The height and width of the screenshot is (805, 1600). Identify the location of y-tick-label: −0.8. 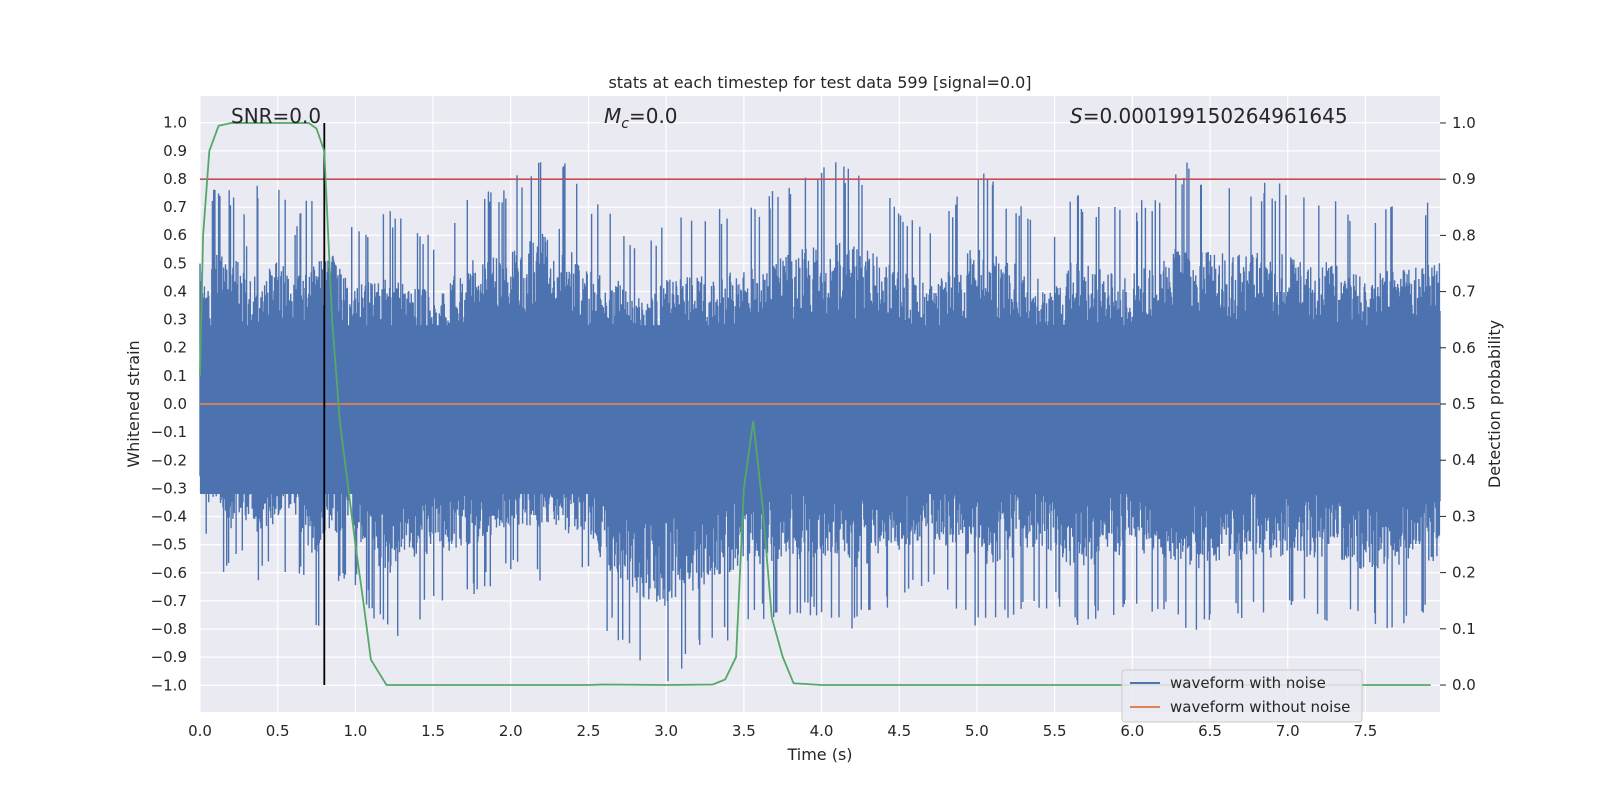
(169, 629).